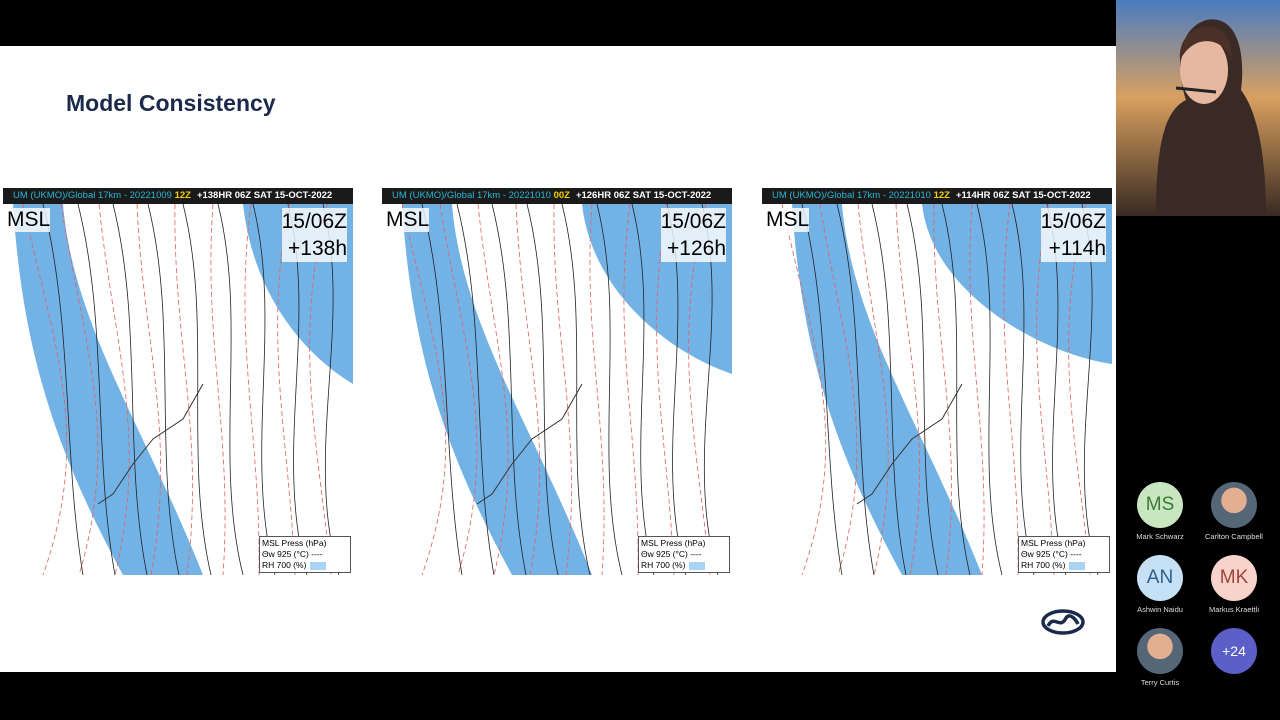 The width and height of the screenshot is (1280, 720). I want to click on presenter, so click(1211, 117).